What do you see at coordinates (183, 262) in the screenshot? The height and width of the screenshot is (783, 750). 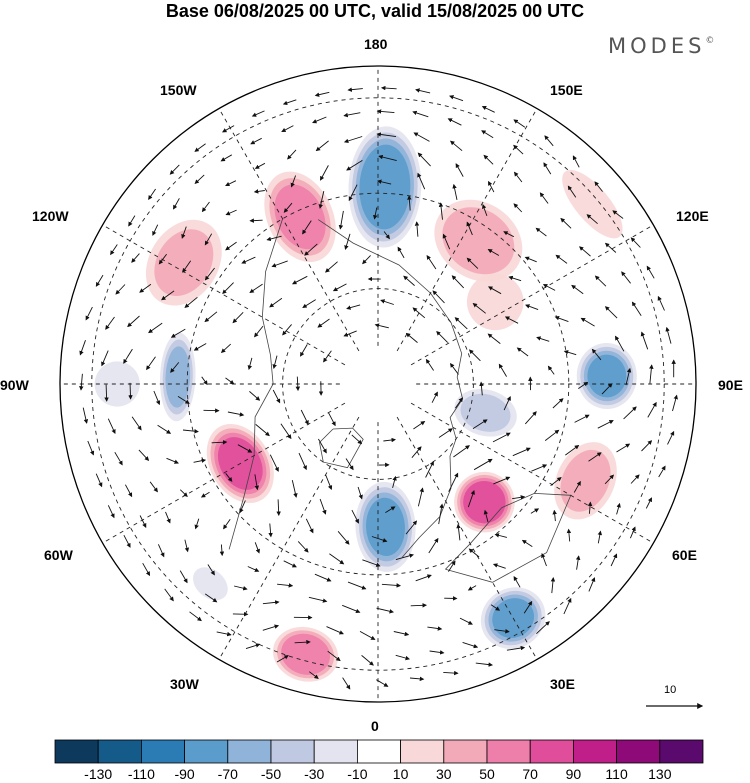 I see `anomaly-alaska-high` at bounding box center [183, 262].